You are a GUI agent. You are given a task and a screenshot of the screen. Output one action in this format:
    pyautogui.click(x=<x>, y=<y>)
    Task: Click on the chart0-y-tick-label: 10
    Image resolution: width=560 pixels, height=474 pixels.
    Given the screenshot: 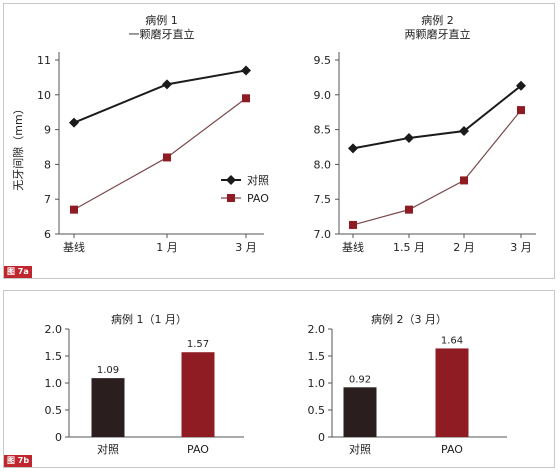 What is the action you would take?
    pyautogui.click(x=44, y=95)
    